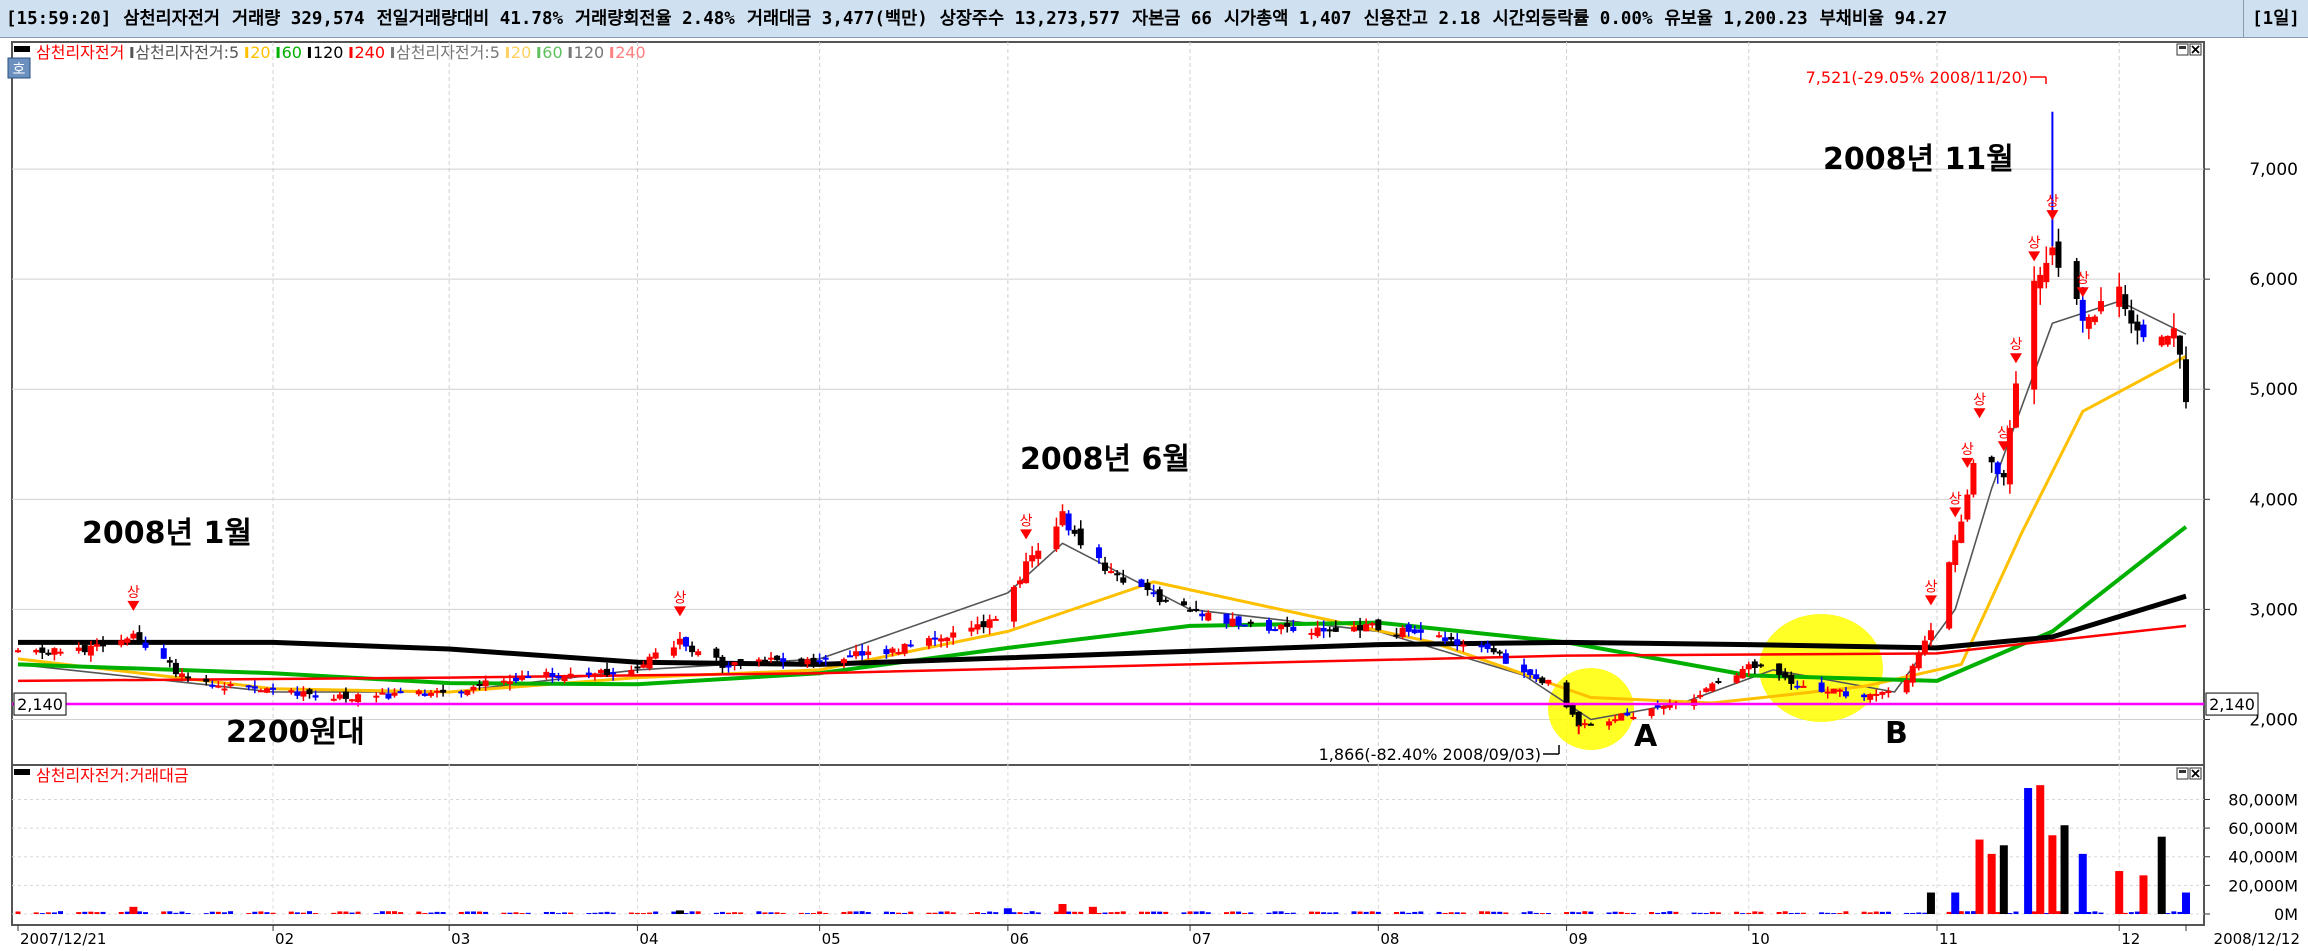 Image resolution: width=2308 pixels, height=951 pixels. What do you see at coordinates (1918, 159) in the screenshot?
I see `annotation-nov: 2008년 11월` at bounding box center [1918, 159].